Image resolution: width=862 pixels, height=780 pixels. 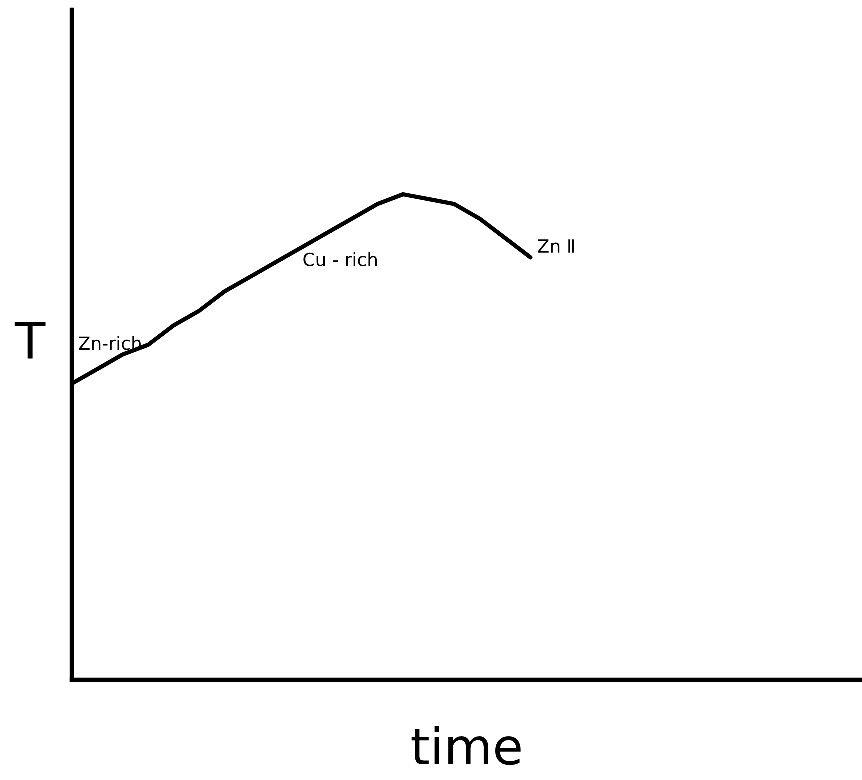 What do you see at coordinates (30, 340) in the screenshot?
I see `y-axis-title: T` at bounding box center [30, 340].